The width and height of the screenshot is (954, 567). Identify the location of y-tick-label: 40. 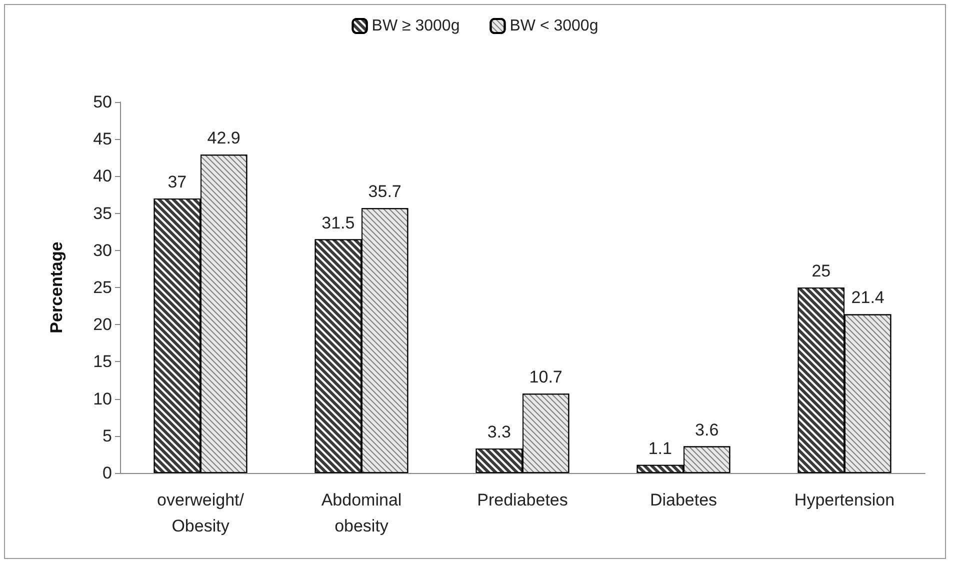
(102, 176).